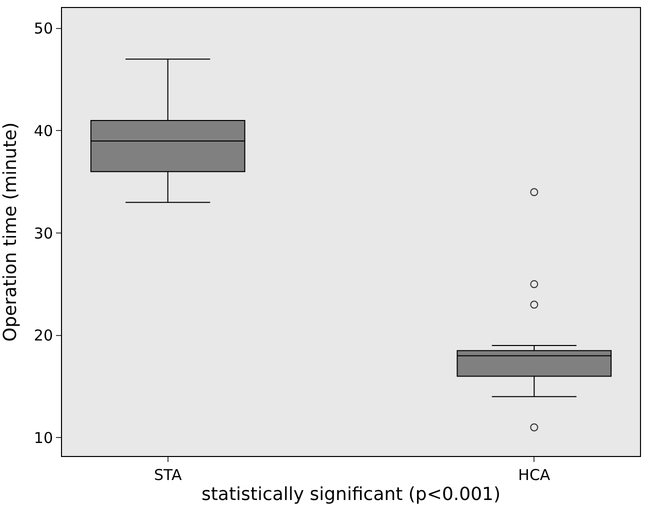  What do you see at coordinates (43, 131) in the screenshot?
I see `y-tick-label: 40` at bounding box center [43, 131].